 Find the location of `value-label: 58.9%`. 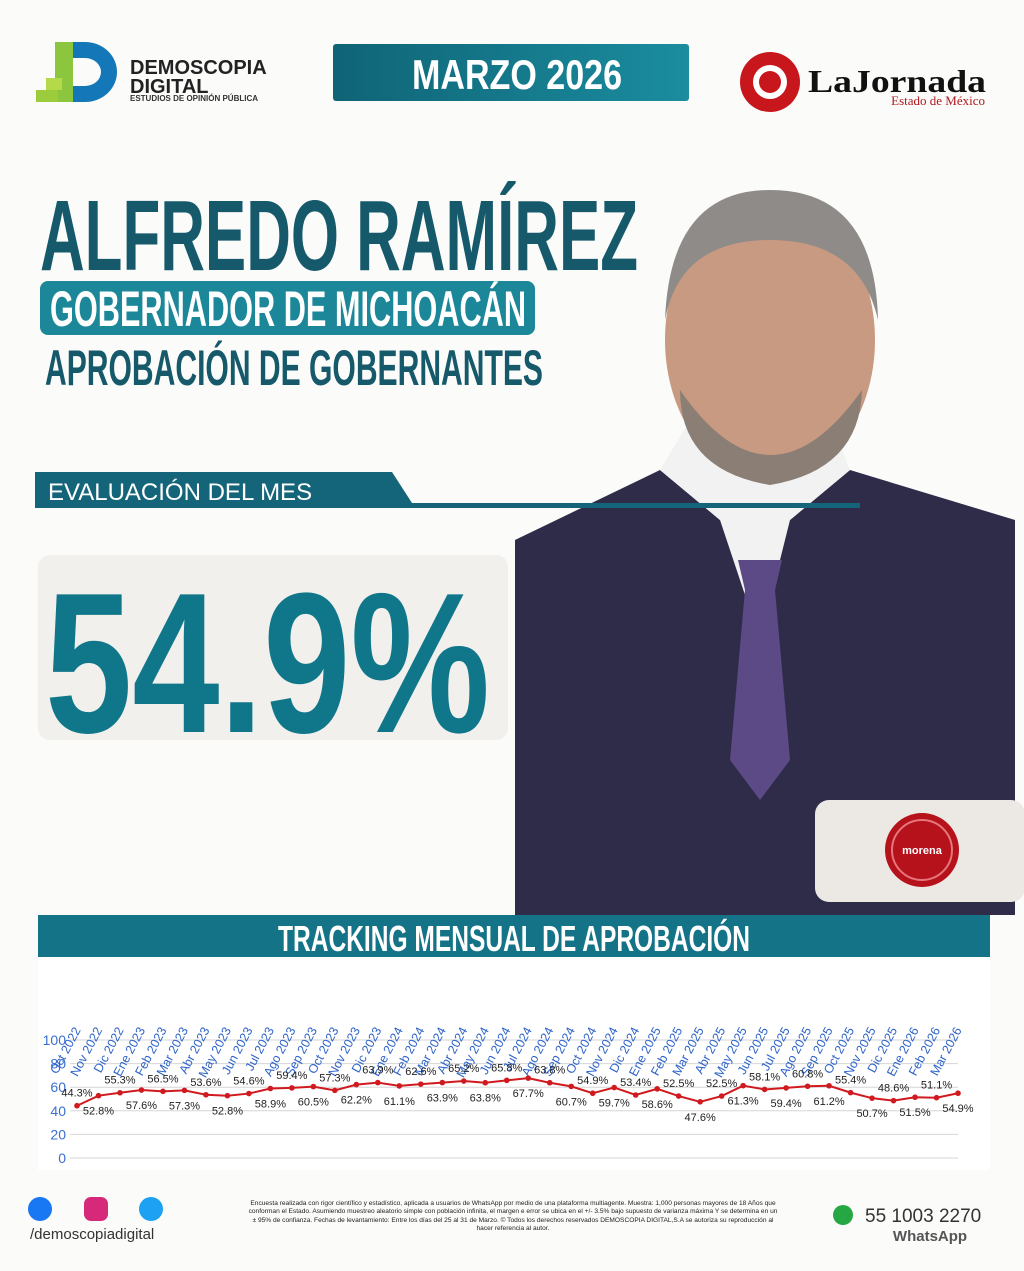

value-label: 58.9% is located at coordinates (270, 1104).